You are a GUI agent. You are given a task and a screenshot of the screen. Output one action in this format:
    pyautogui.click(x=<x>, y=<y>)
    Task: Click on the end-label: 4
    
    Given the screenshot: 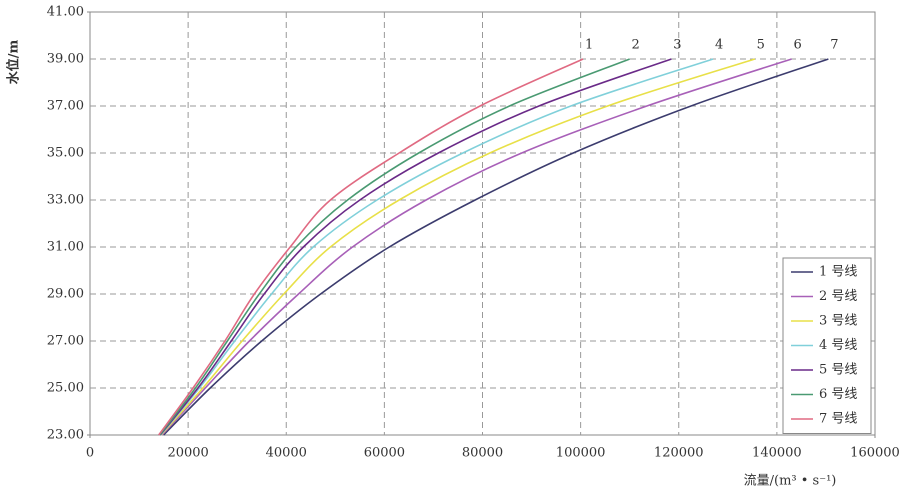 What is the action you would take?
    pyautogui.click(x=719, y=45)
    